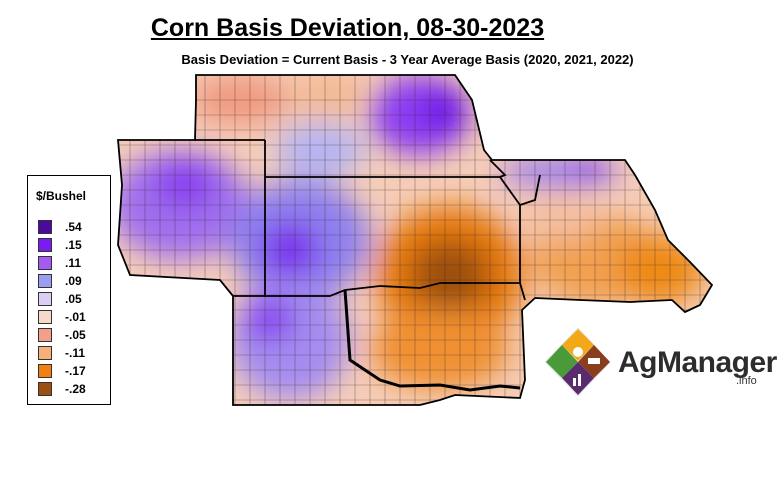  What do you see at coordinates (347, 28) in the screenshot?
I see `map-title: Corn Basis Deviation, 08-30-2023` at bounding box center [347, 28].